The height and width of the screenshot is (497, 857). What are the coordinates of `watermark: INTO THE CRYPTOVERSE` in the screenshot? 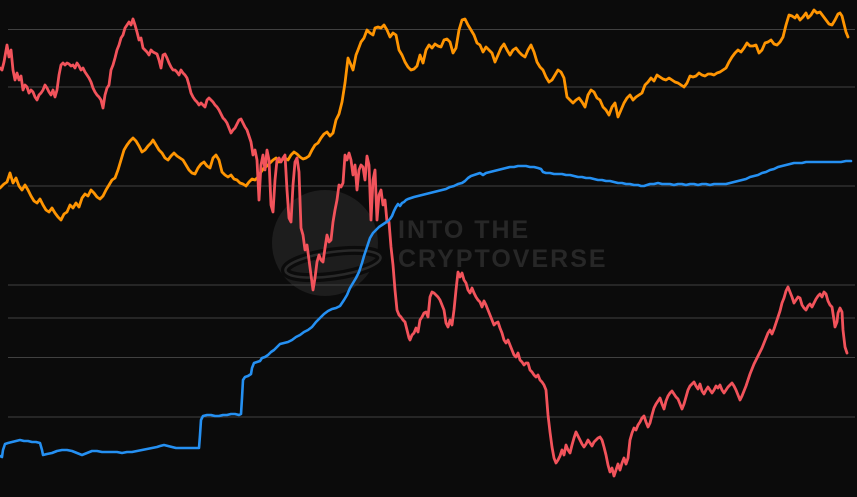 It's located at (440, 243).